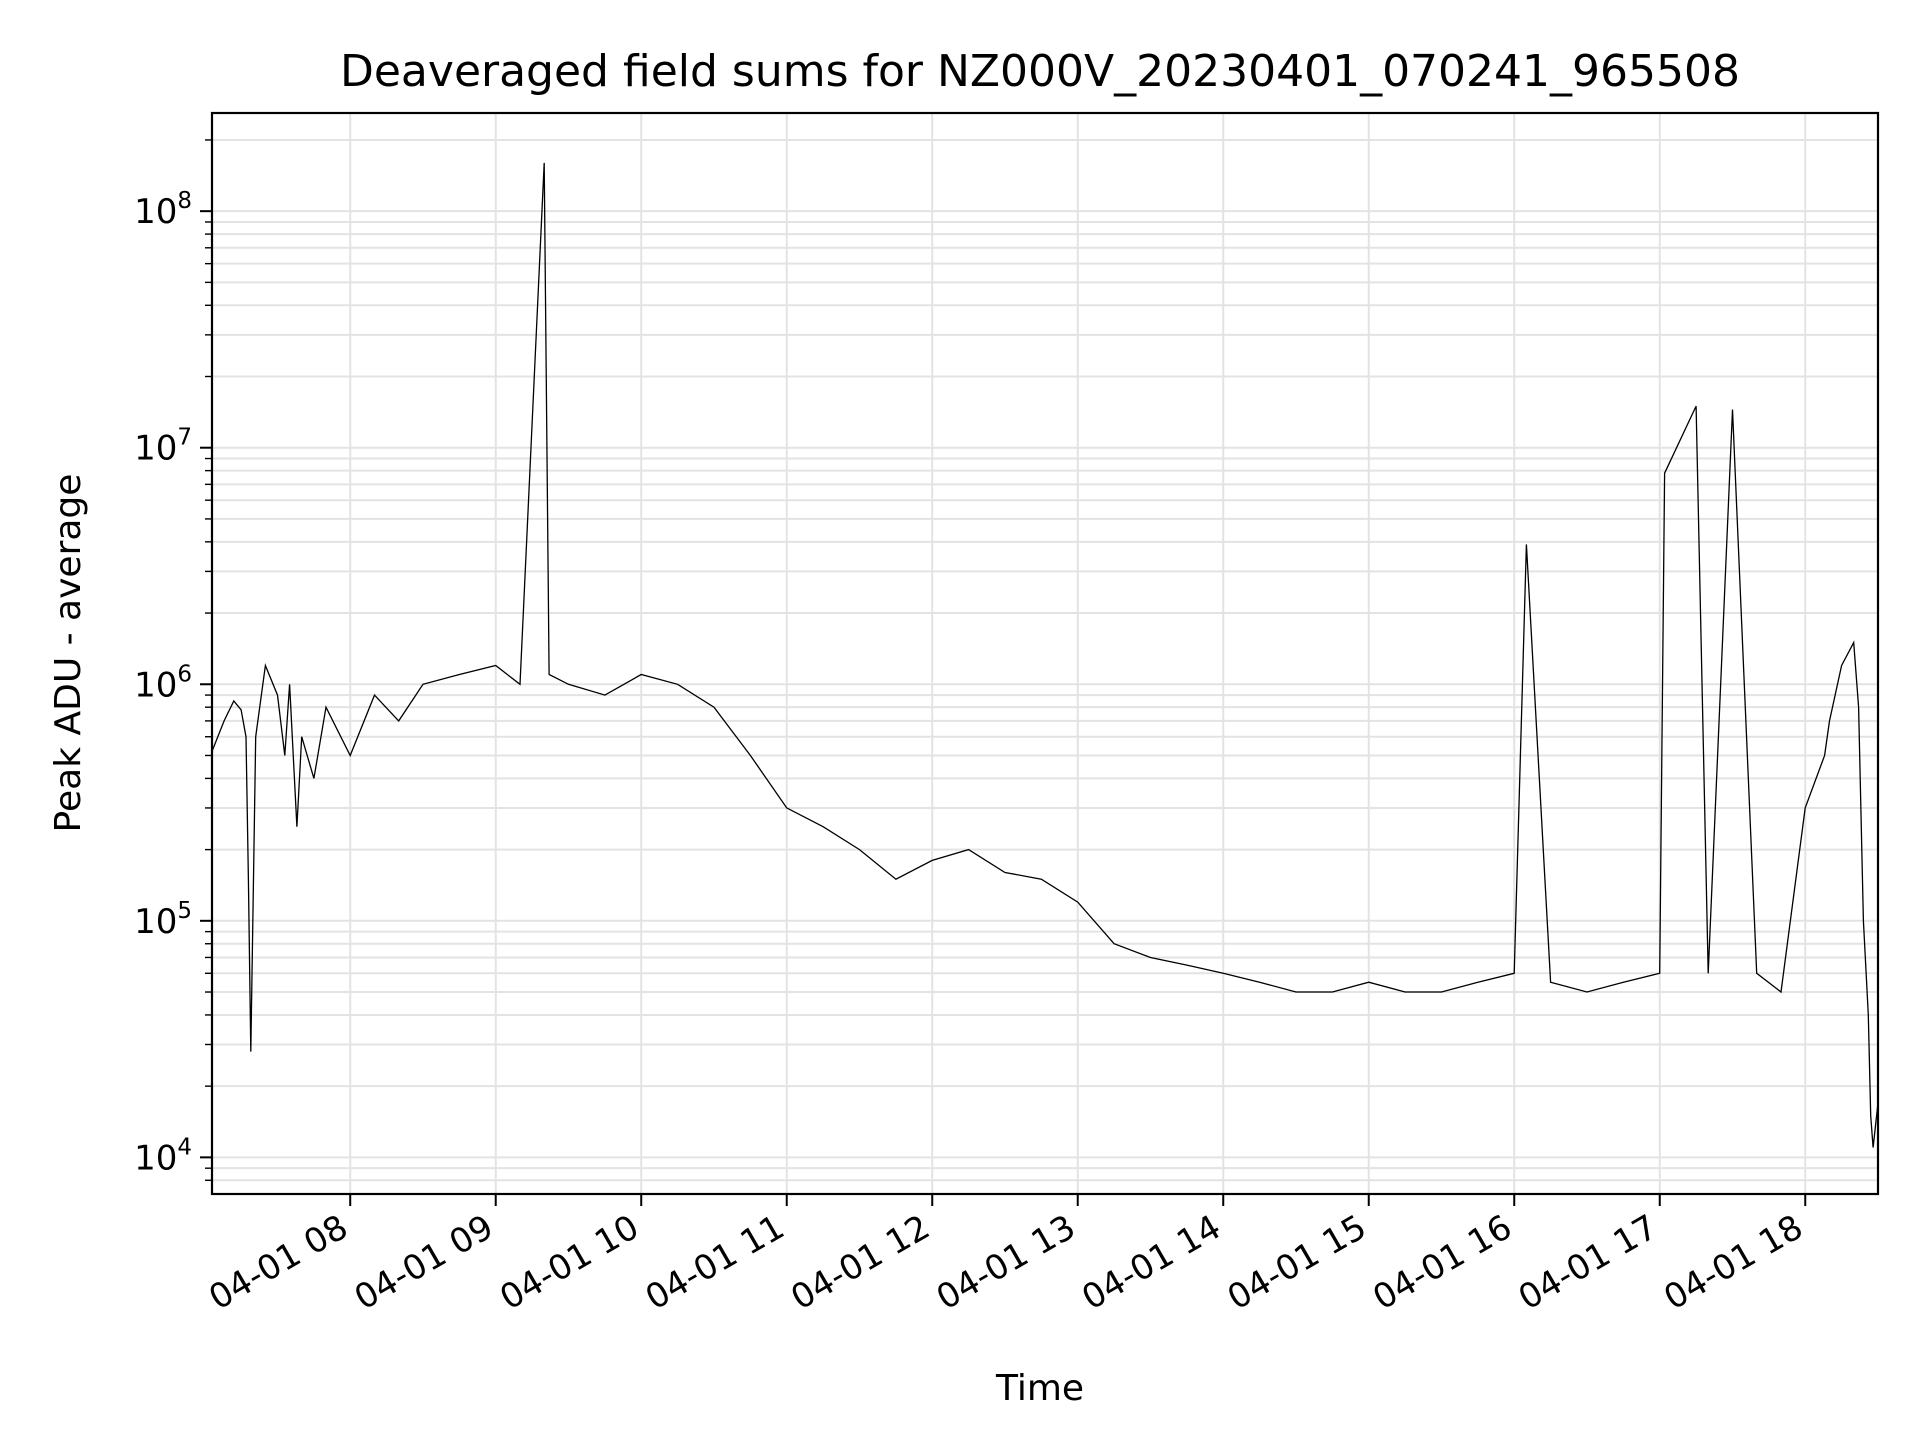 The width and height of the screenshot is (1920, 1440). What do you see at coordinates (1039, 1388) in the screenshot?
I see `x-axis-label: Time` at bounding box center [1039, 1388].